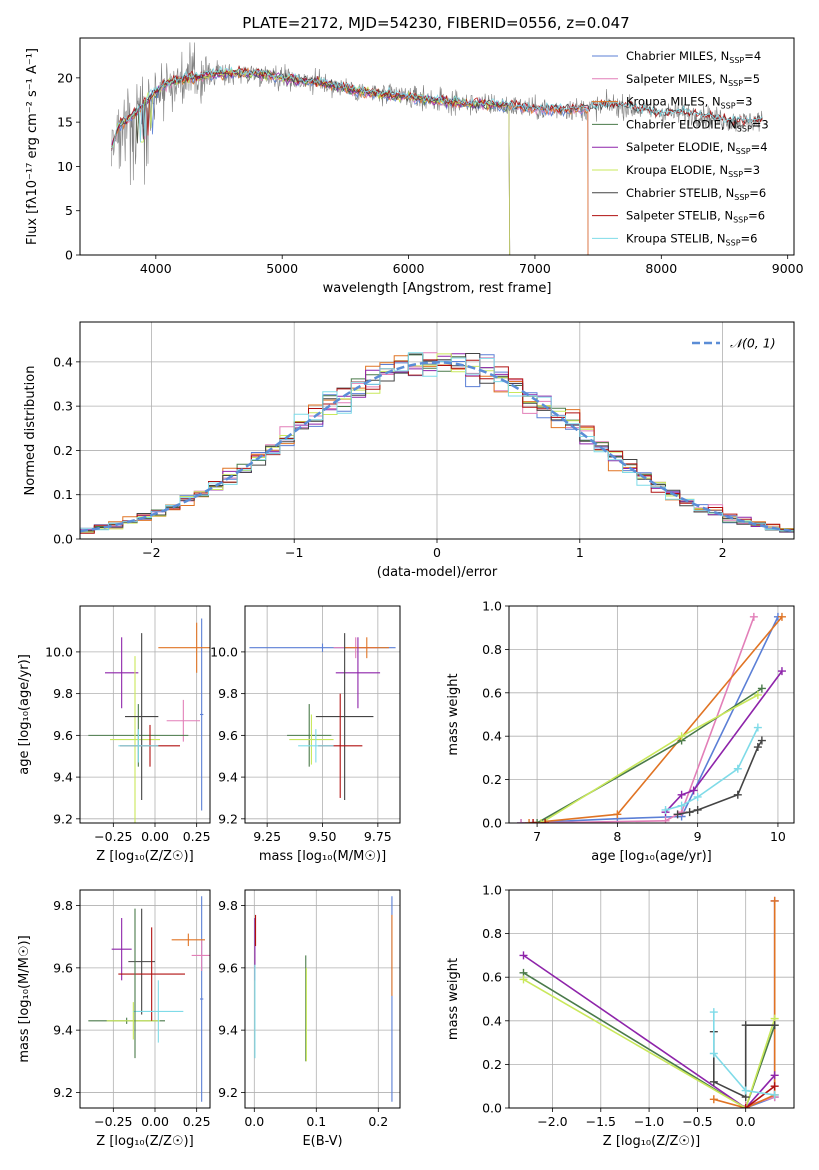  What do you see at coordinates (617, 836) in the screenshot?
I see `x-tick-label: 8` at bounding box center [617, 836].